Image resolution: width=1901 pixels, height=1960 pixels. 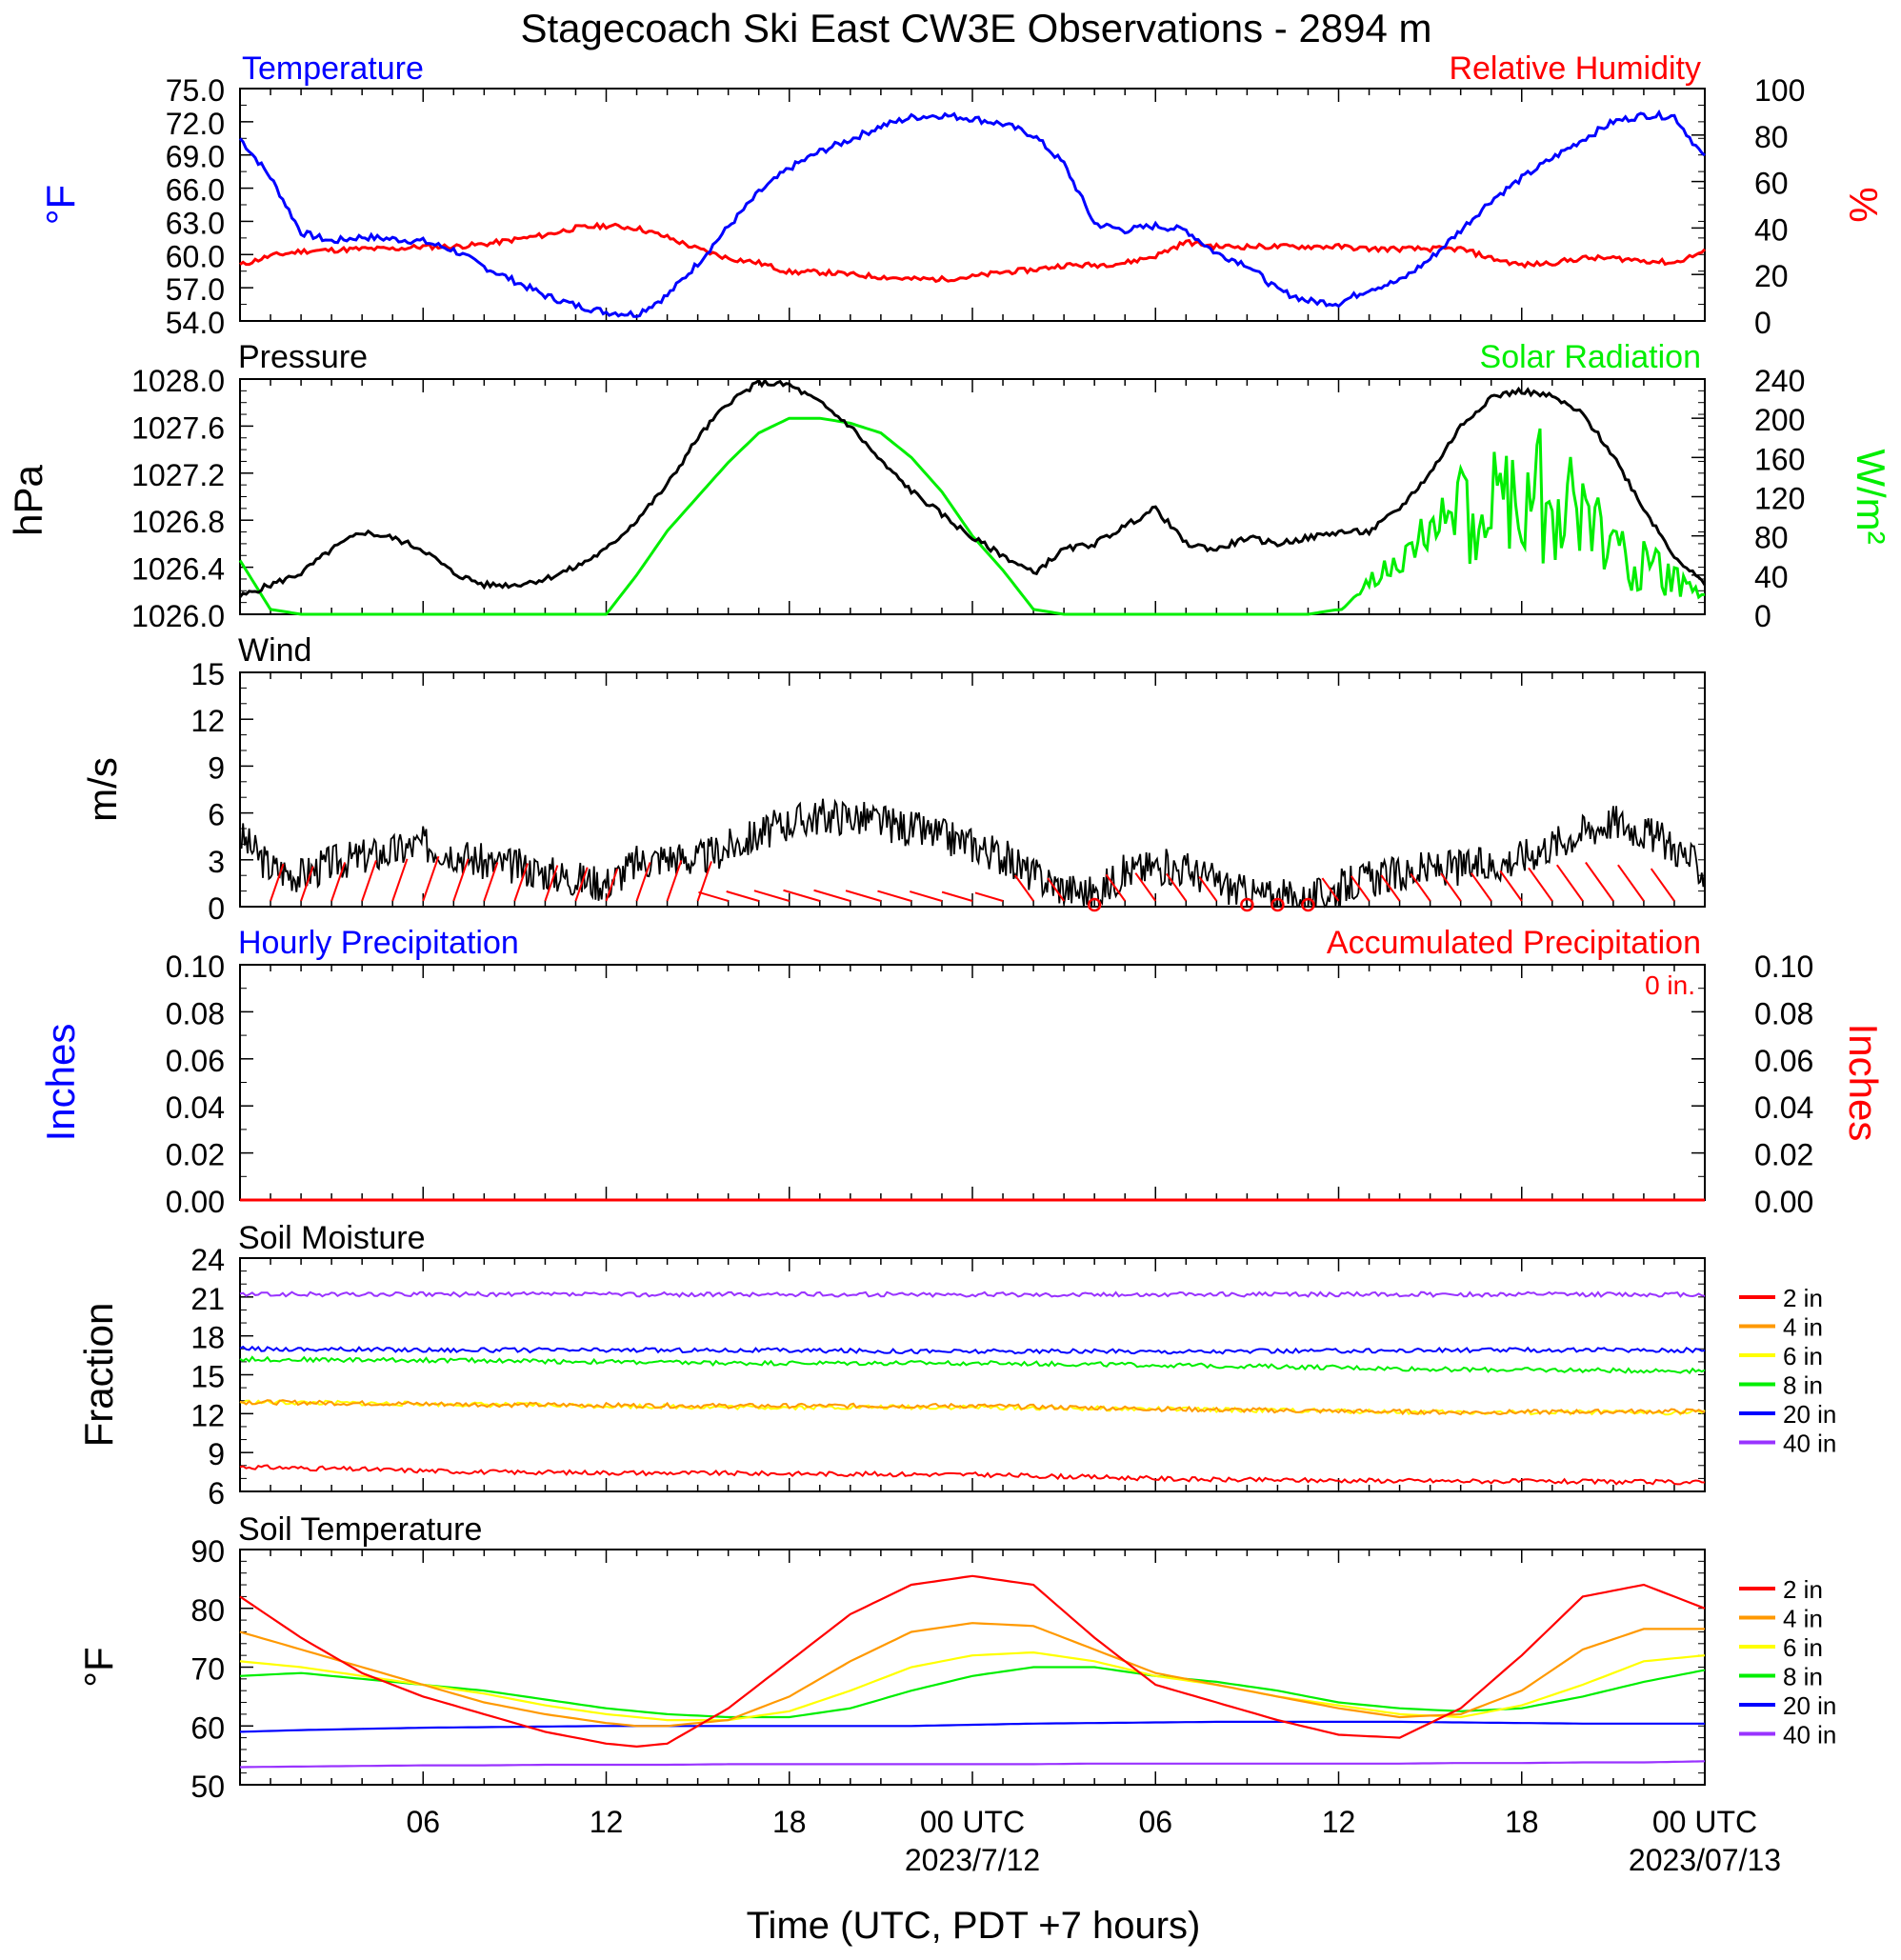 What do you see at coordinates (1784, 1013) in the screenshot?
I see `y-tick-label-right: 0.08` at bounding box center [1784, 1013].